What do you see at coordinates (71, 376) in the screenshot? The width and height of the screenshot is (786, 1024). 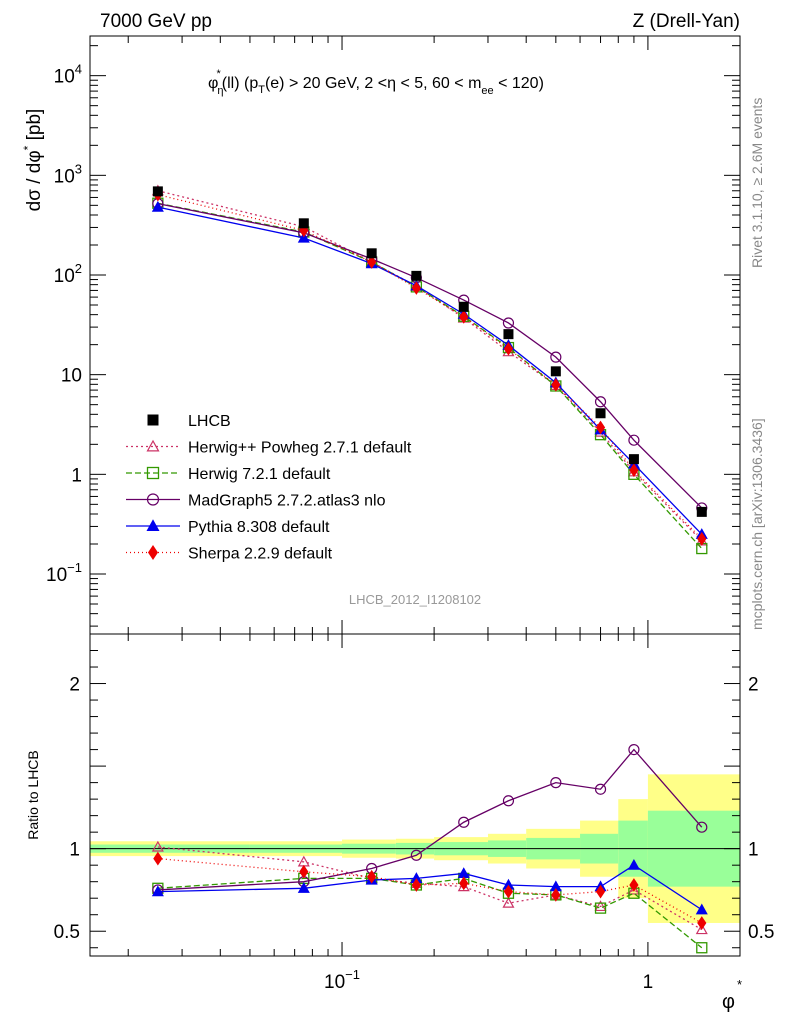 I see `main-y-tick-label: 10` at bounding box center [71, 376].